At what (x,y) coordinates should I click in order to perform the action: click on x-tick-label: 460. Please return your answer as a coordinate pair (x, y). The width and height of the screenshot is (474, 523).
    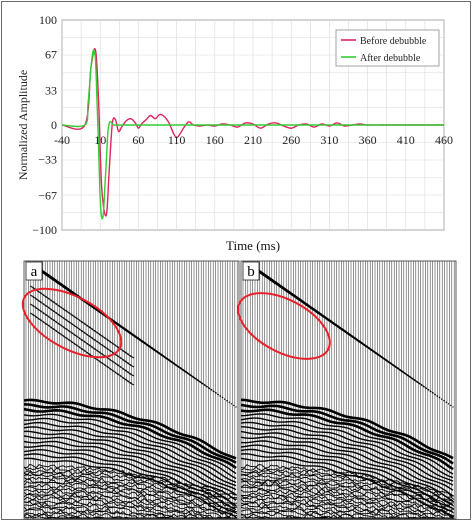
    Looking at the image, I should click on (444, 140).